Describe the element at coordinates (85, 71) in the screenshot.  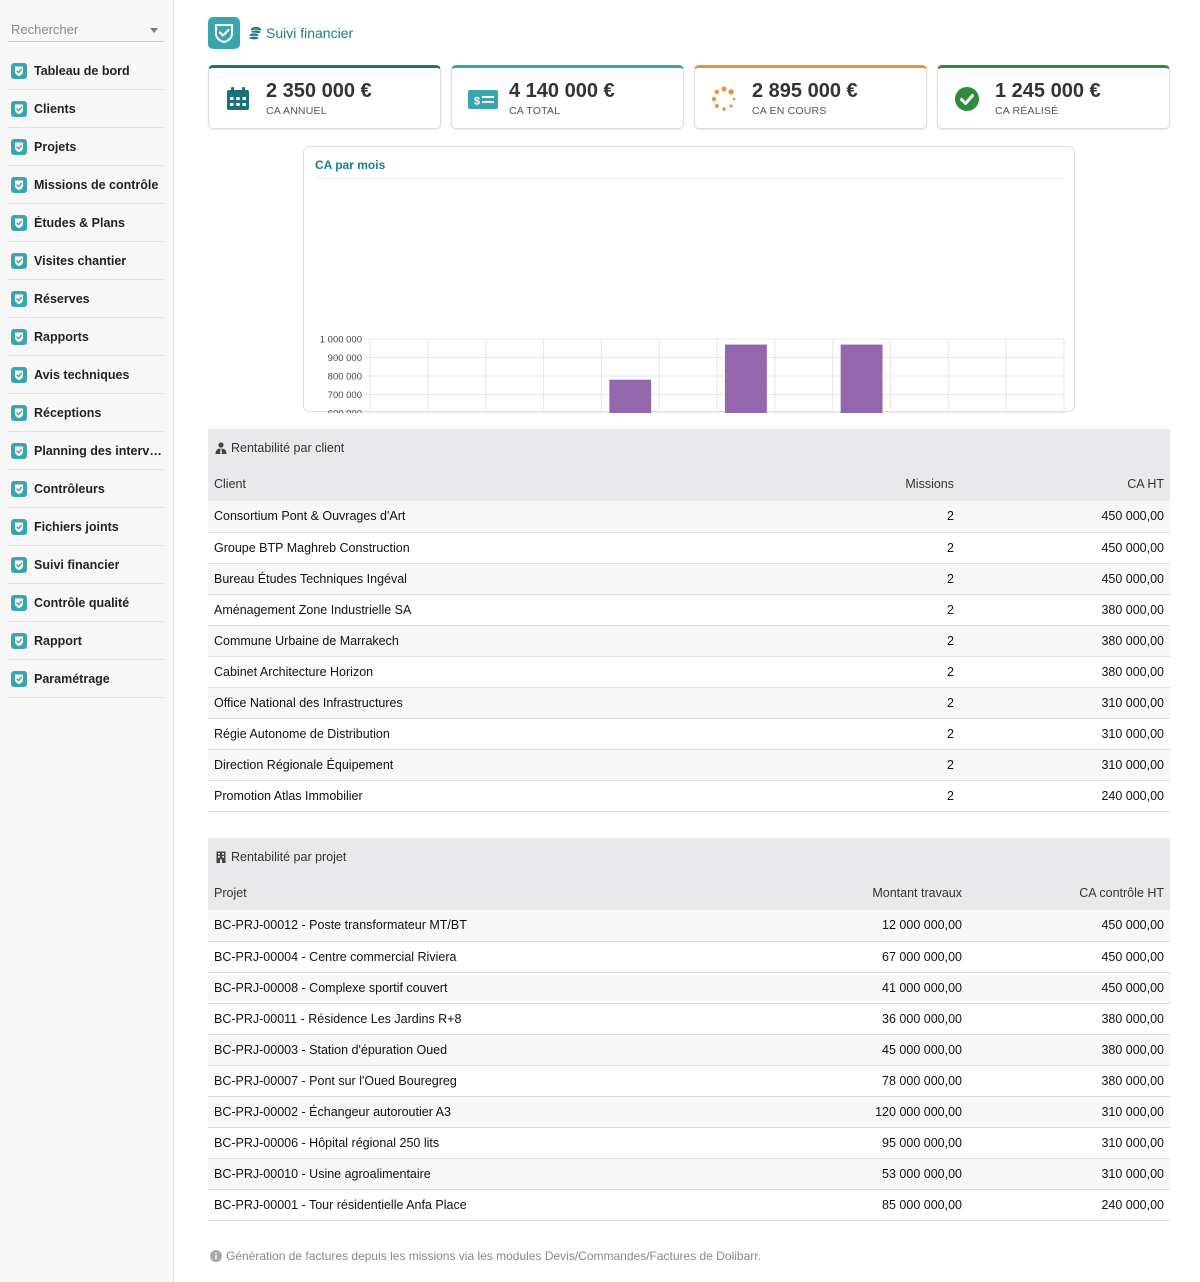
I see `sidebar-item-tableau-de-bord: Tableau de bord` at that location.